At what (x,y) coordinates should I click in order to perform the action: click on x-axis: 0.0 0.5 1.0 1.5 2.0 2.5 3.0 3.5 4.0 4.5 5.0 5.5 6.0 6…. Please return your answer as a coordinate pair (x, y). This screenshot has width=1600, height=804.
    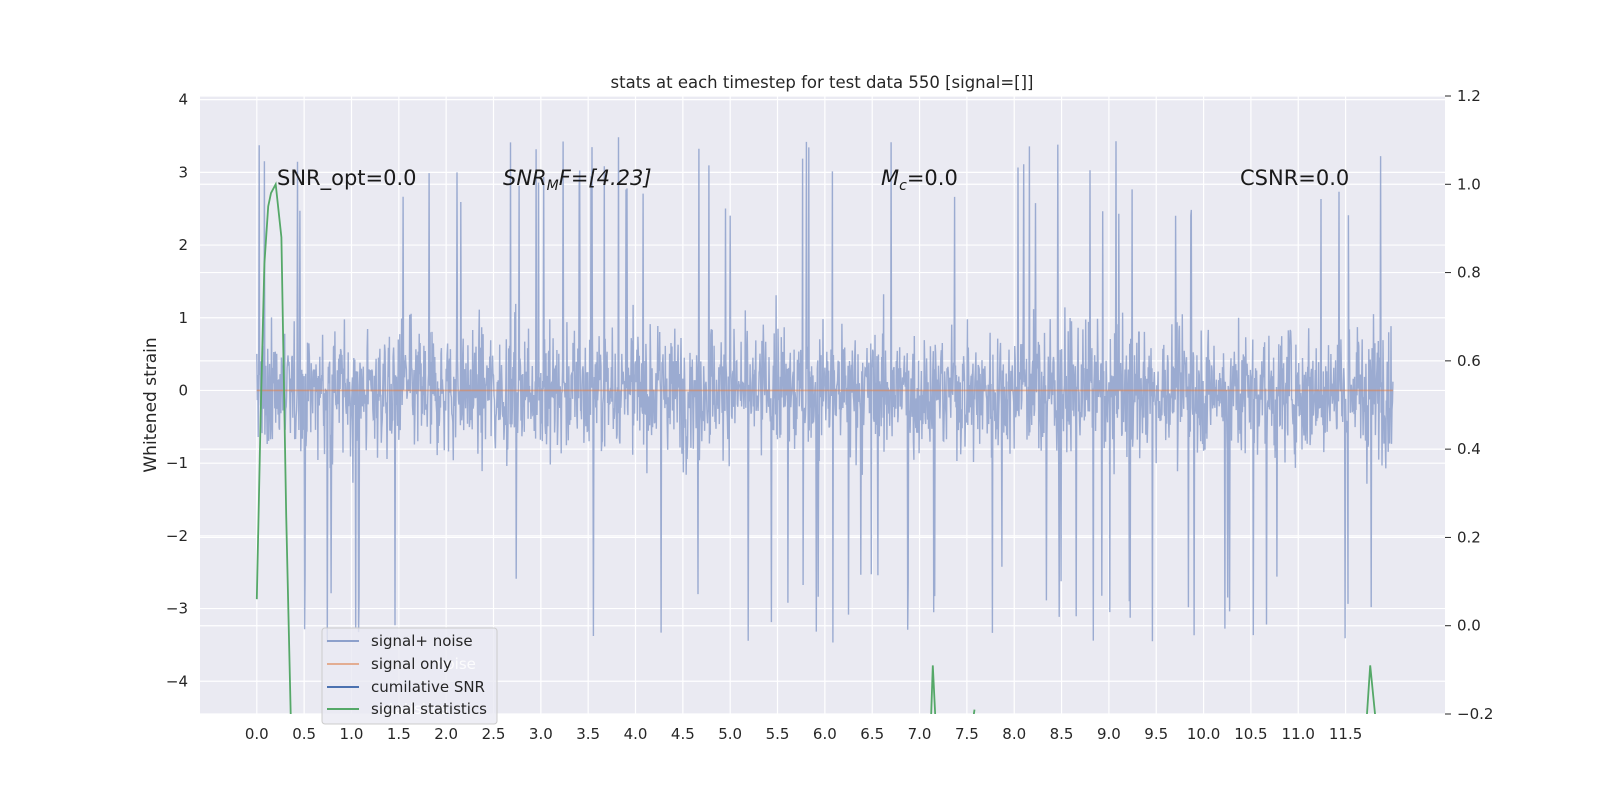
    Looking at the image, I should click on (803, 734).